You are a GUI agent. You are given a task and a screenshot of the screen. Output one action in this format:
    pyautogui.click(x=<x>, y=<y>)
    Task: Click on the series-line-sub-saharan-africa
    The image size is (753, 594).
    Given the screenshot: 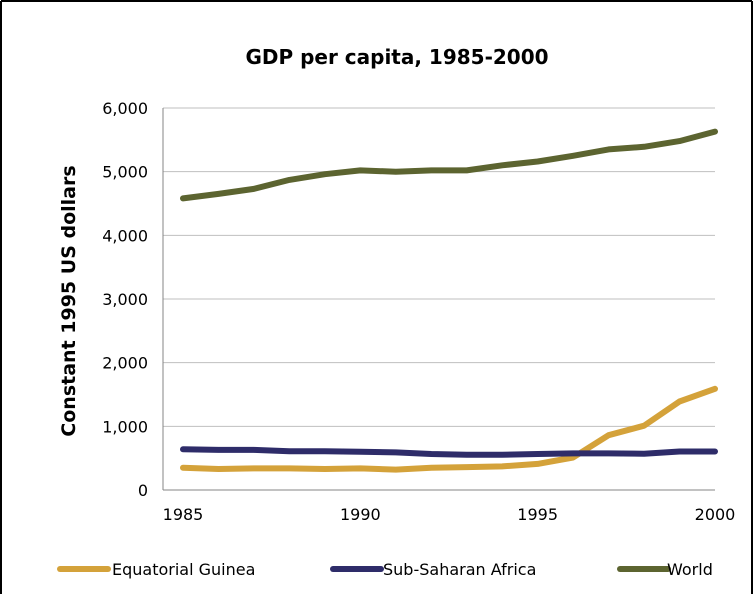 What is the action you would take?
    pyautogui.click(x=449, y=452)
    